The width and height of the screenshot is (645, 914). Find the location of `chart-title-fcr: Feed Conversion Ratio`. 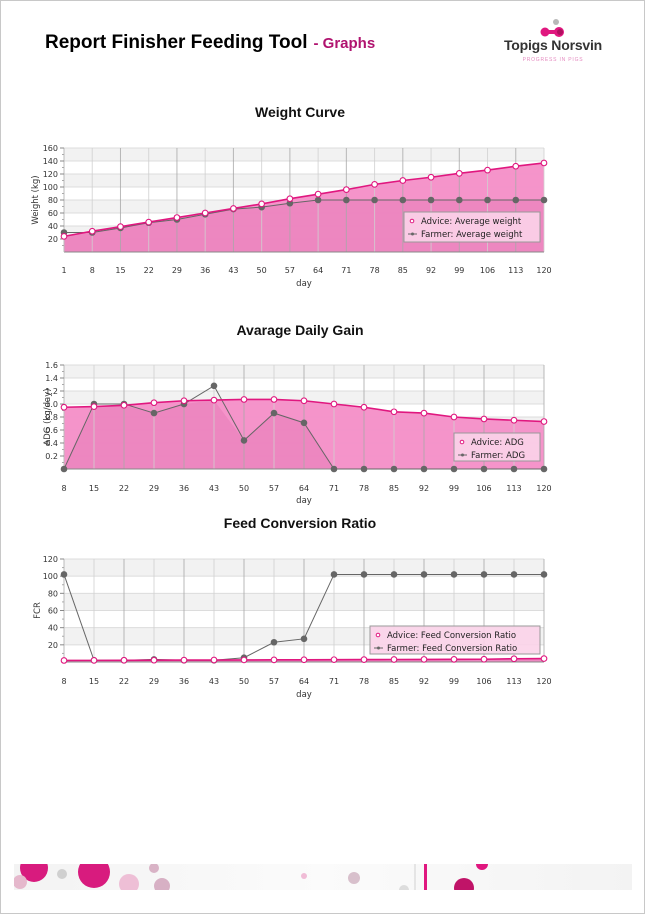

chart-title-fcr: Feed Conversion Ratio is located at coordinates (300, 523).